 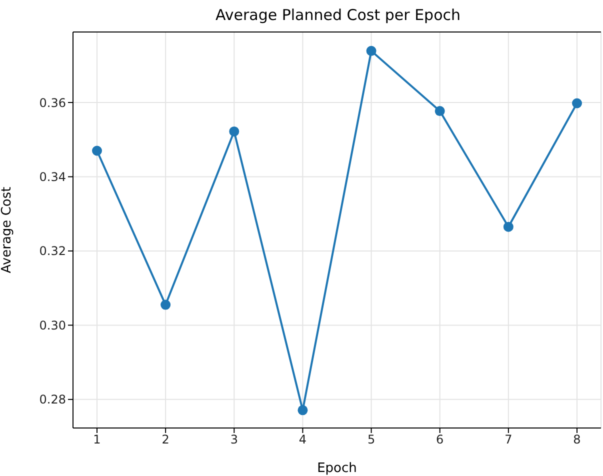 What do you see at coordinates (508, 439) in the screenshot?
I see `x-tick-label: 7` at bounding box center [508, 439].